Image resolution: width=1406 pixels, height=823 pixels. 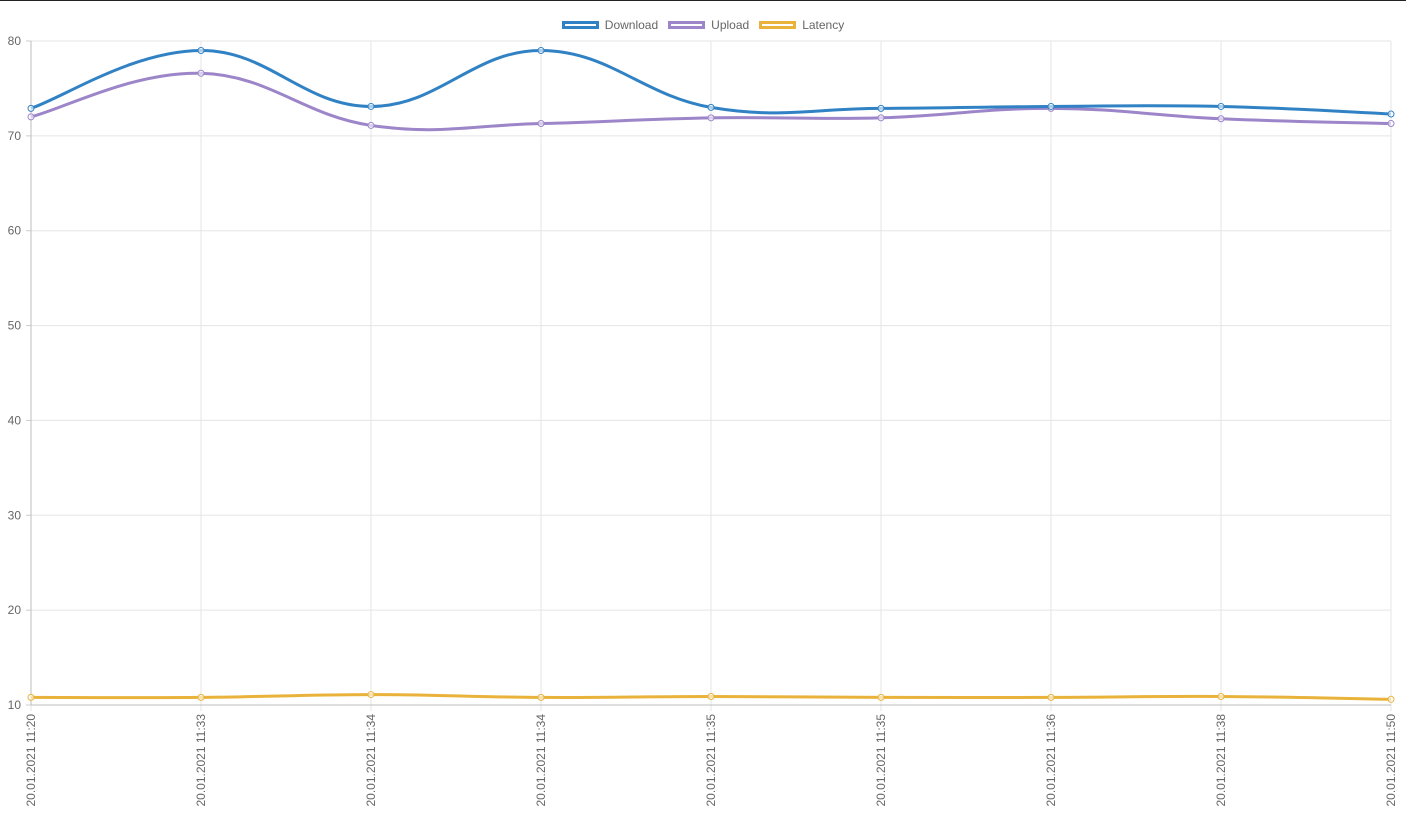 What do you see at coordinates (15, 610) in the screenshot?
I see `y-tick-label: 20` at bounding box center [15, 610].